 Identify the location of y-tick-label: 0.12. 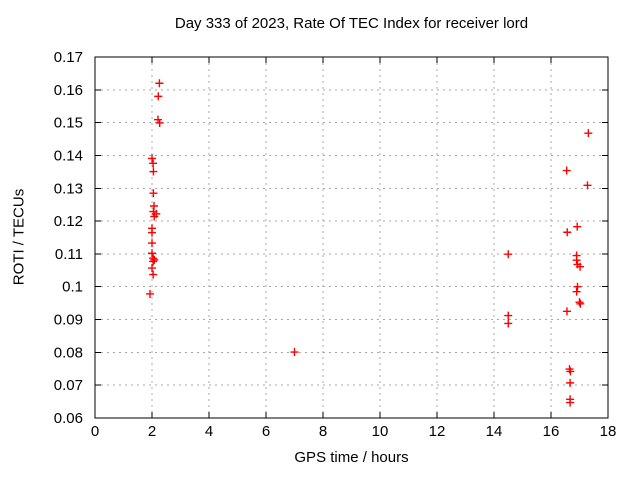
(68, 221).